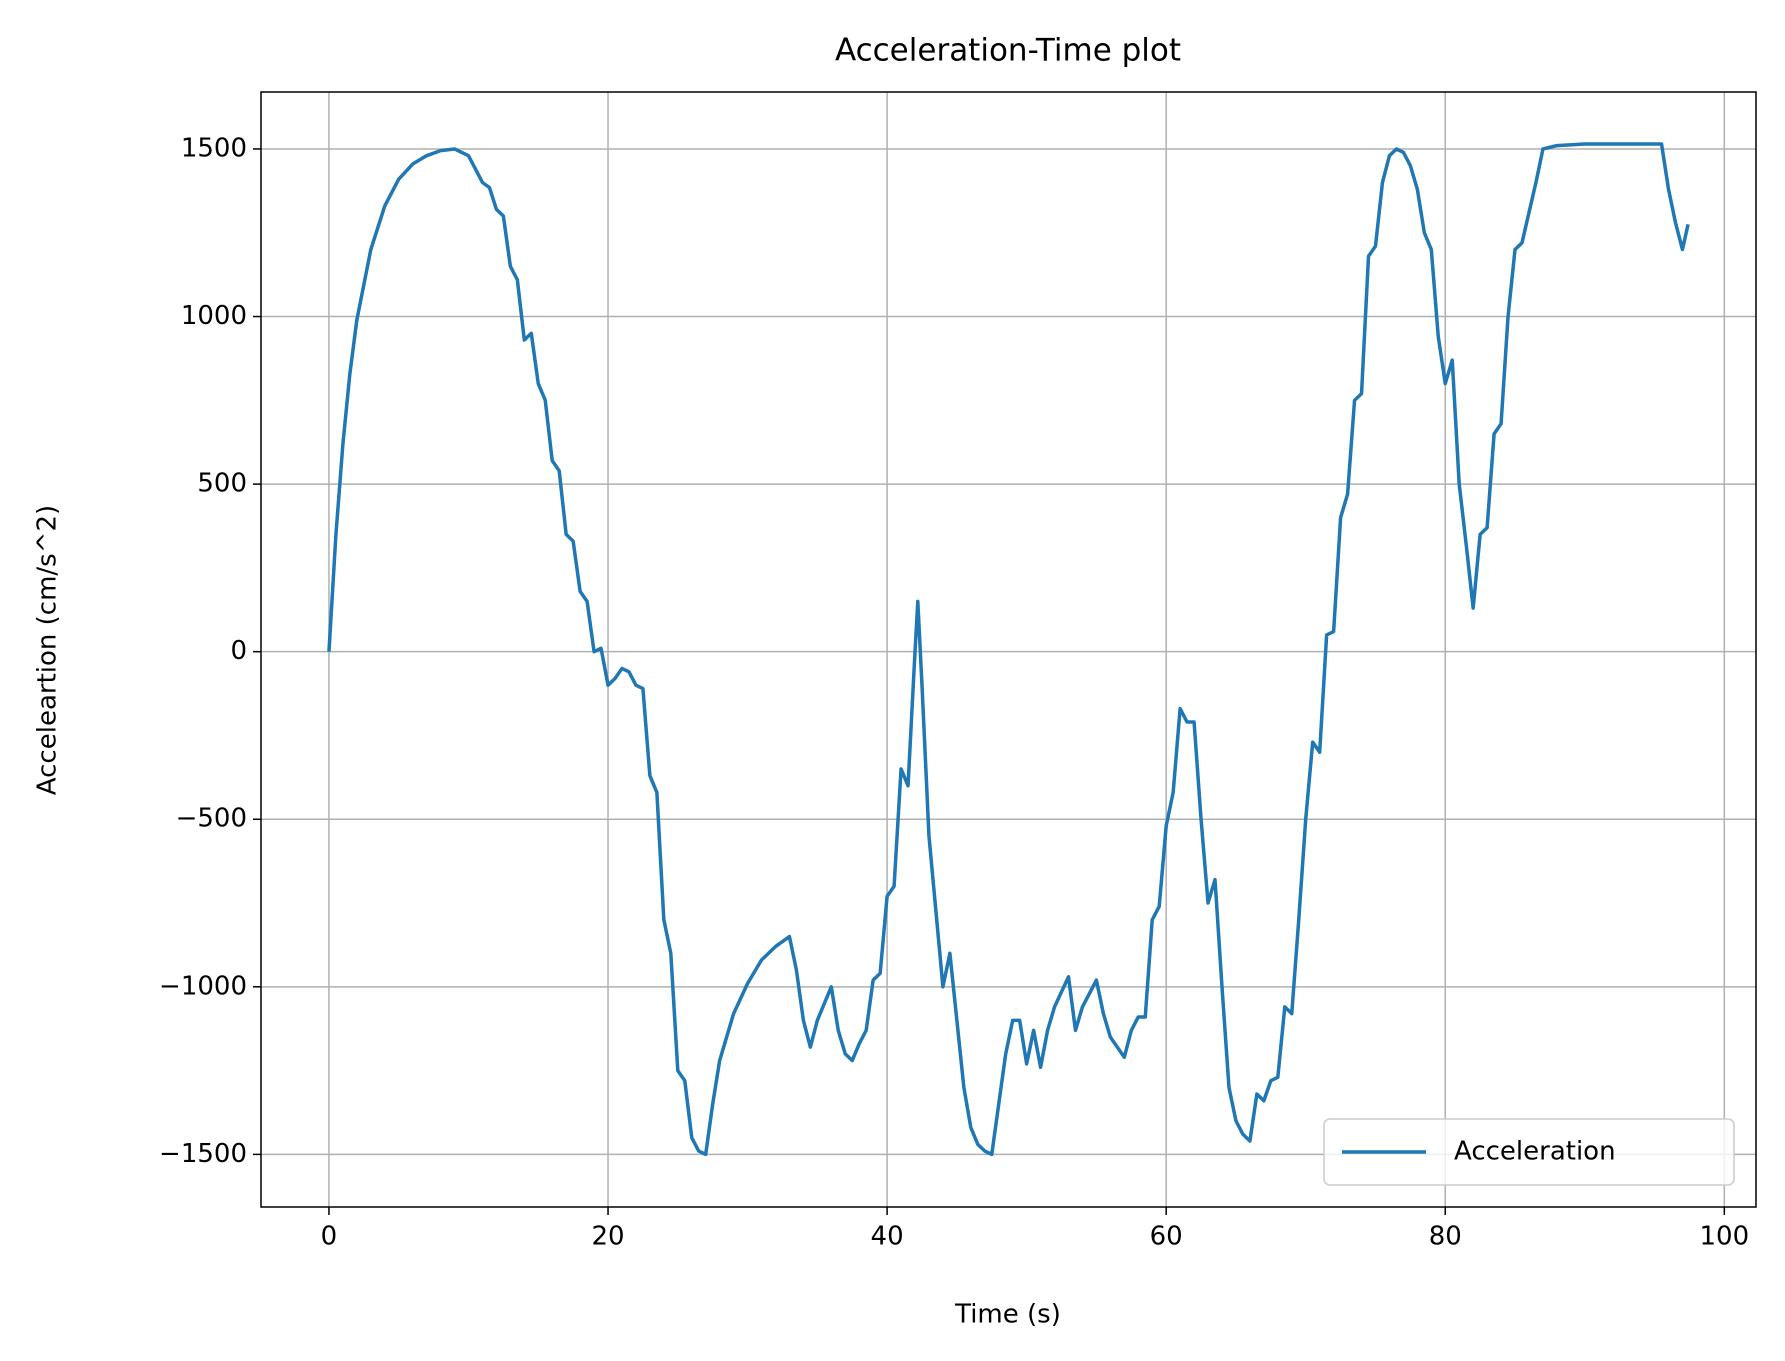  Describe the element at coordinates (1725, 1237) in the screenshot. I see `x-tick-label: 100` at that location.